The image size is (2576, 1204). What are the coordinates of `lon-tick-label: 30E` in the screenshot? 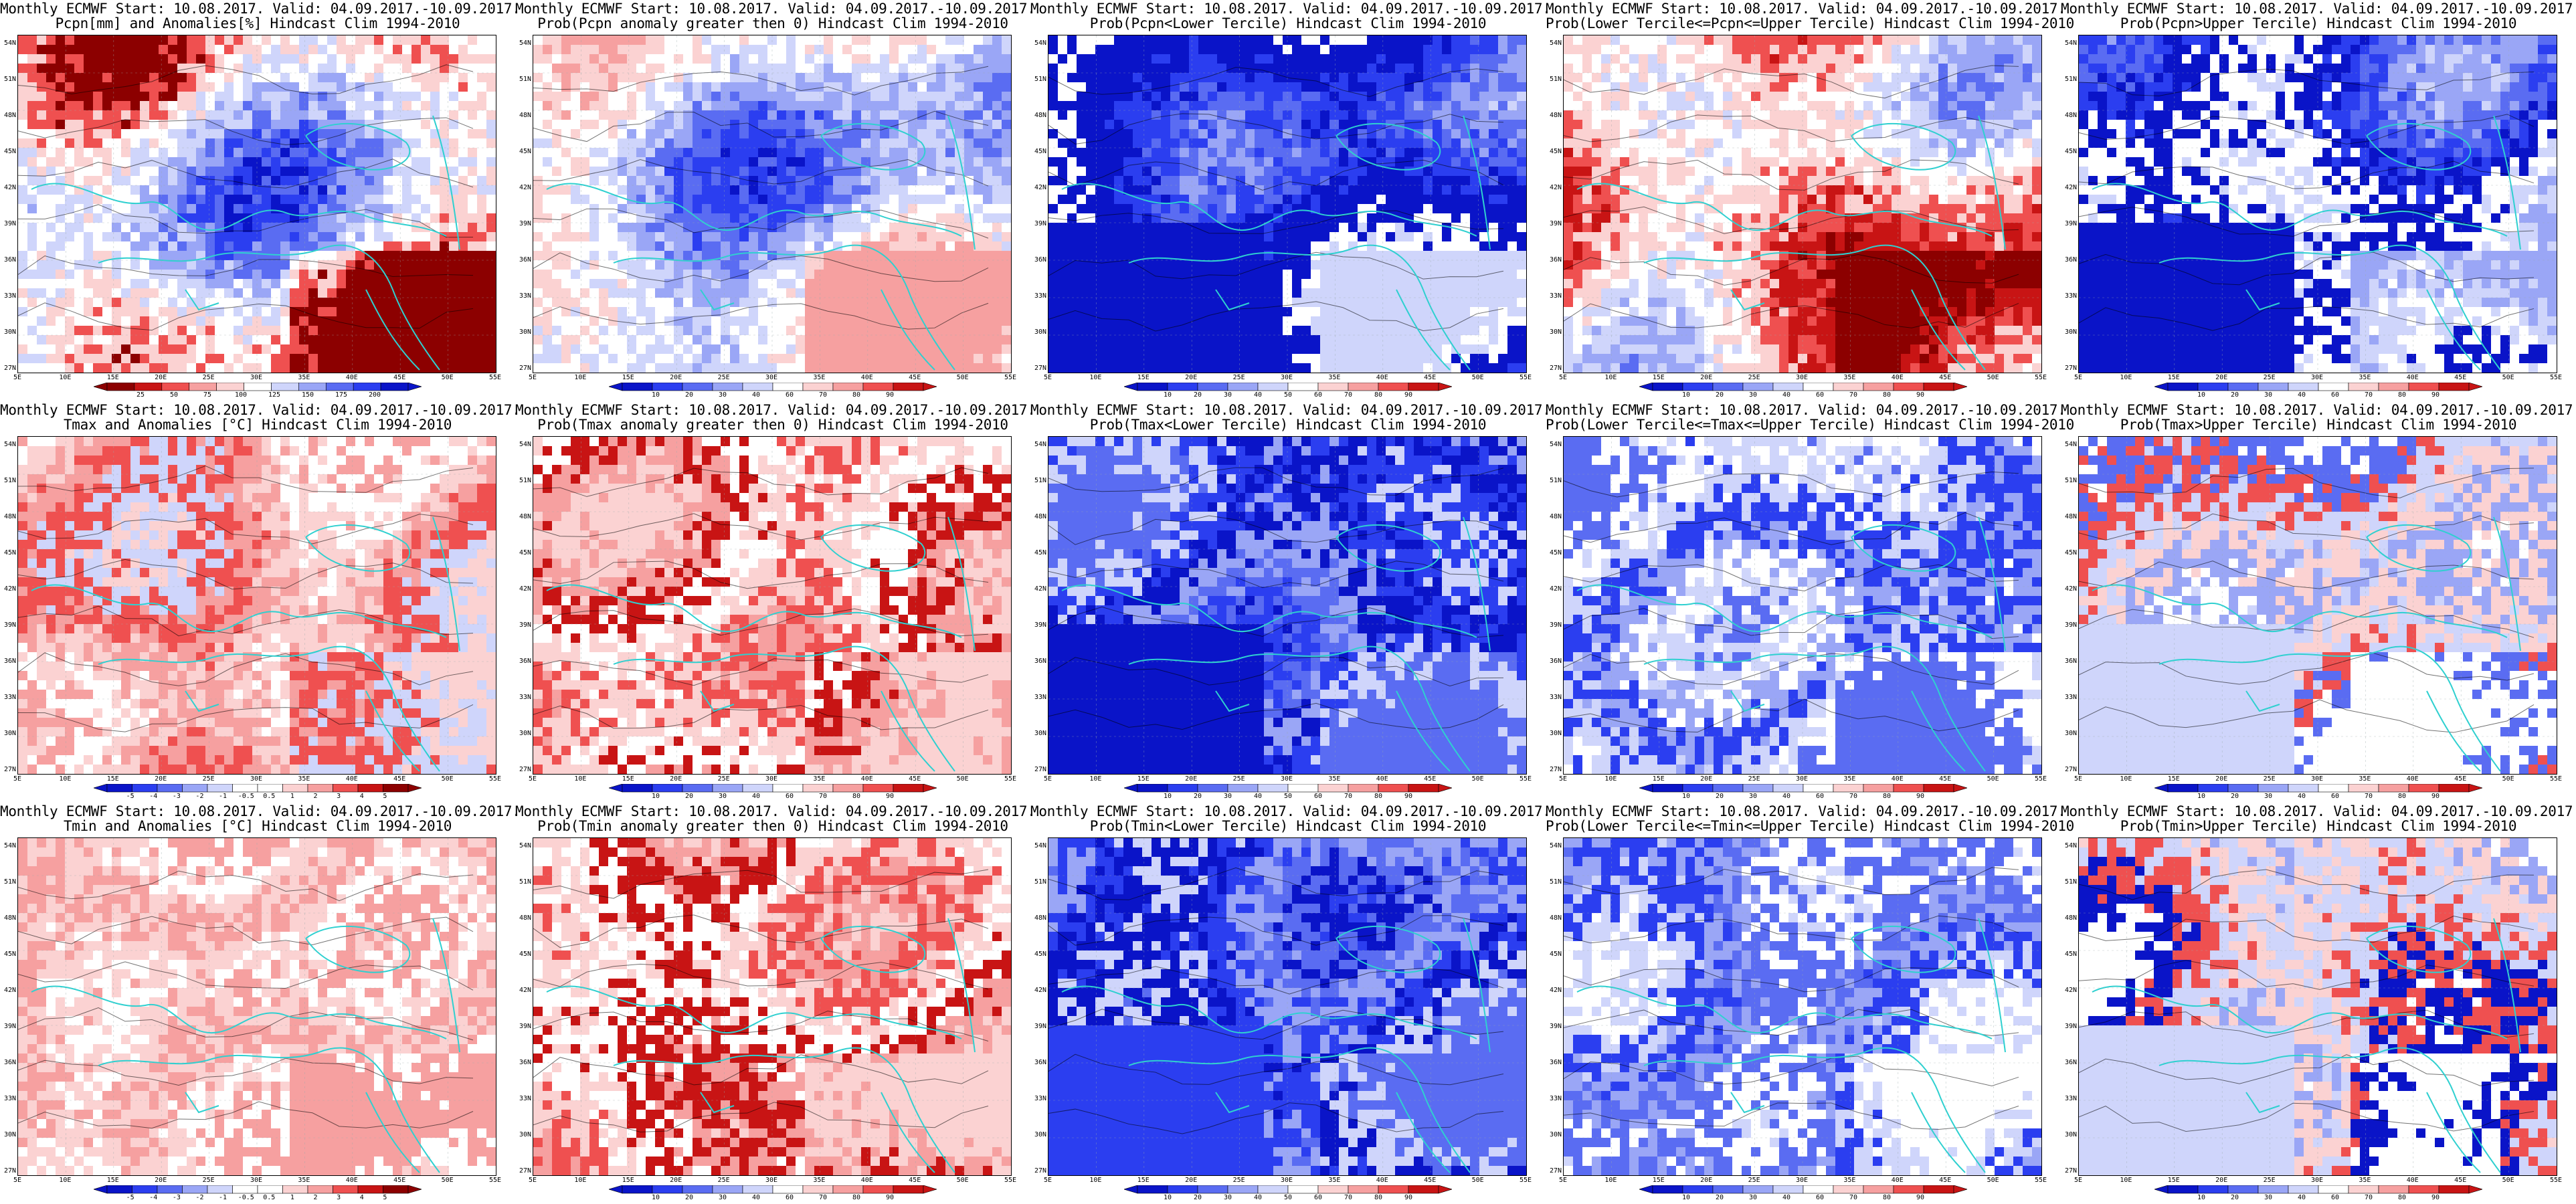 It's located at (1802, 779).